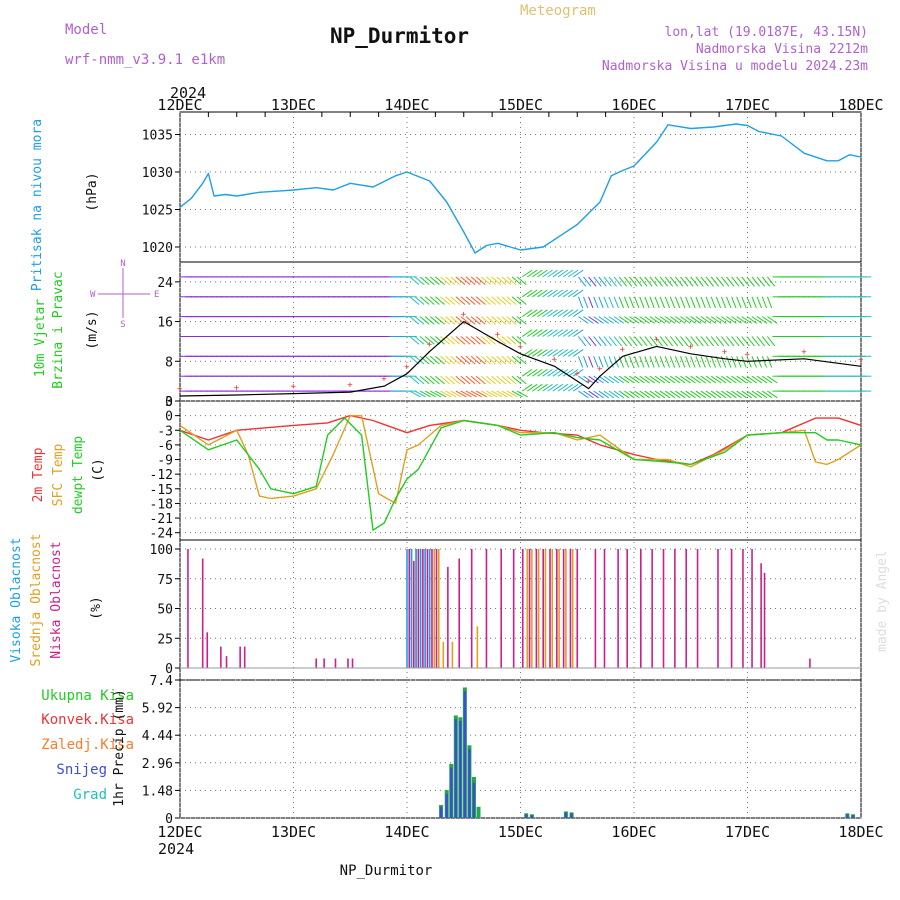 This screenshot has height=900, width=900. Describe the element at coordinates (165, 610) in the screenshot. I see `y-tick-label: 50` at that location.